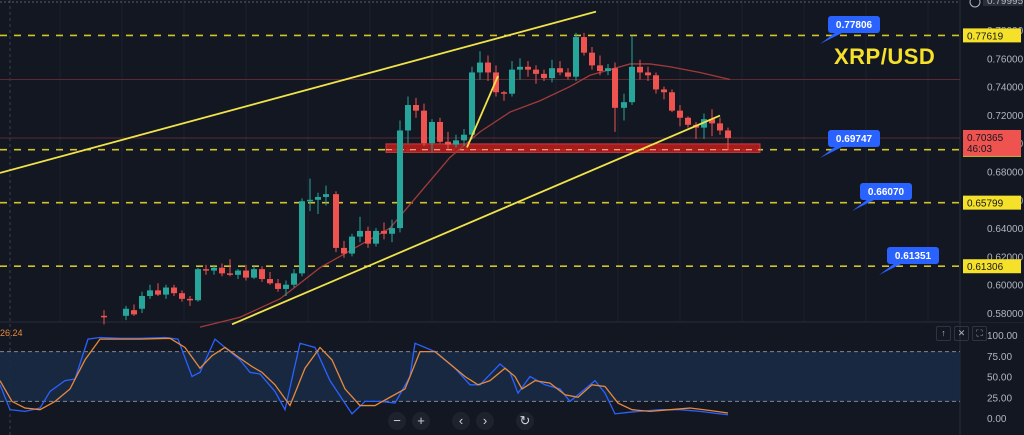  What do you see at coordinates (854, 25) in the screenshot?
I see `svg-text: 0.77806` at bounding box center [854, 25].